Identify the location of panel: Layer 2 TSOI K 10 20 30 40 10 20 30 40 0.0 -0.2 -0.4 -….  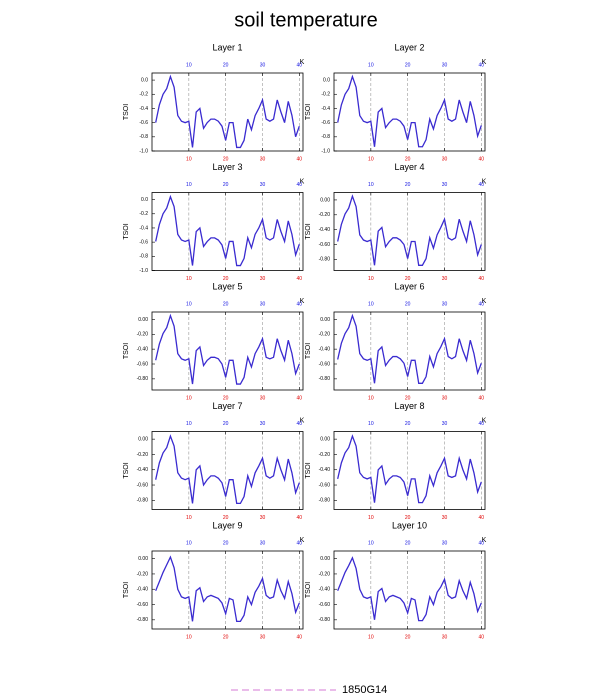
(396, 102).